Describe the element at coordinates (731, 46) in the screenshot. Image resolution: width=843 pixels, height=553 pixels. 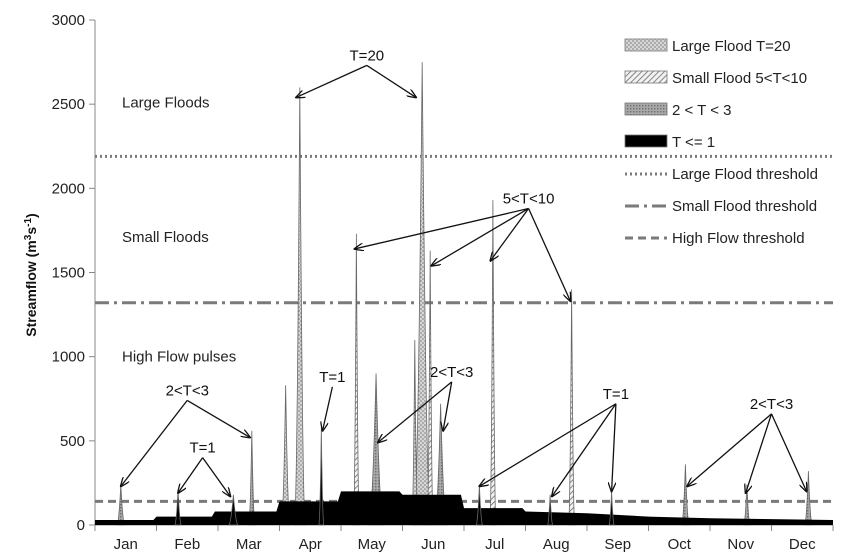
I see `legend-label: Large Flood T=20` at that location.